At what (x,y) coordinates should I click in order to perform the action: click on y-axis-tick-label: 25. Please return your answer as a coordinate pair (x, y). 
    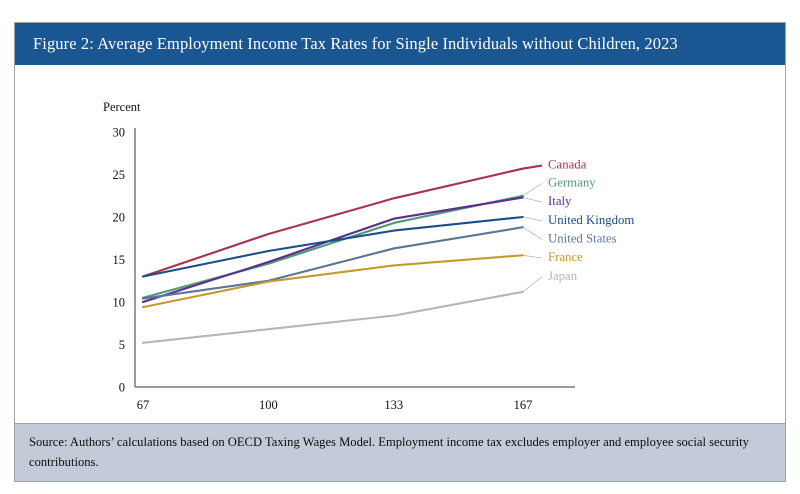
    Looking at the image, I should click on (119, 175).